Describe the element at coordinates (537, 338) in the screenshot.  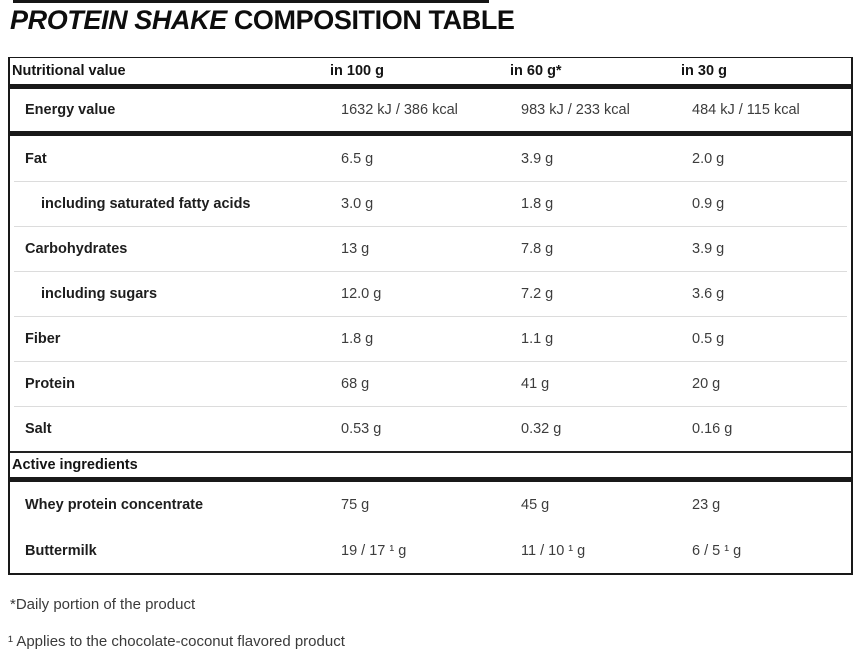
I see `value-per-60g: 1.1 g` at that location.